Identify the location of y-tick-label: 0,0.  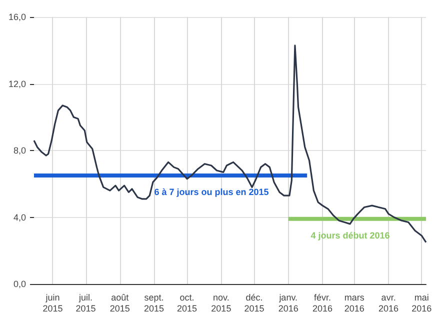
(19, 284).